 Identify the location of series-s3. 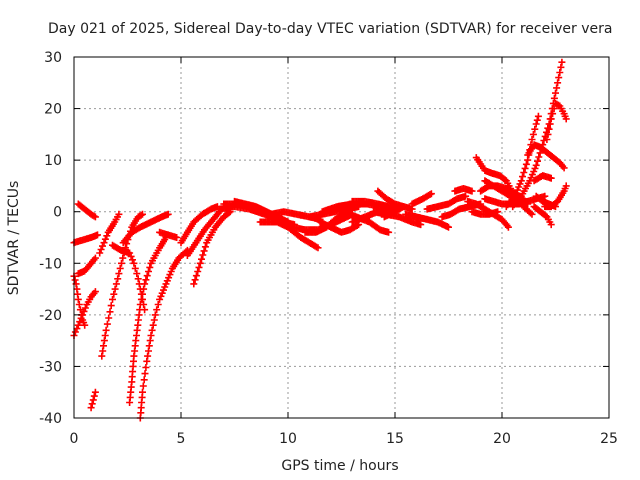
(84, 313).